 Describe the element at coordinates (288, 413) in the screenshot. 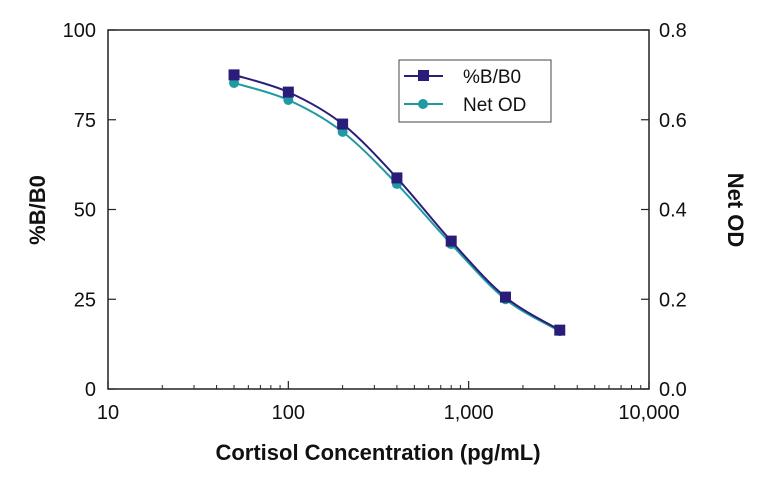

I see `x-tick-label: 100` at that location.